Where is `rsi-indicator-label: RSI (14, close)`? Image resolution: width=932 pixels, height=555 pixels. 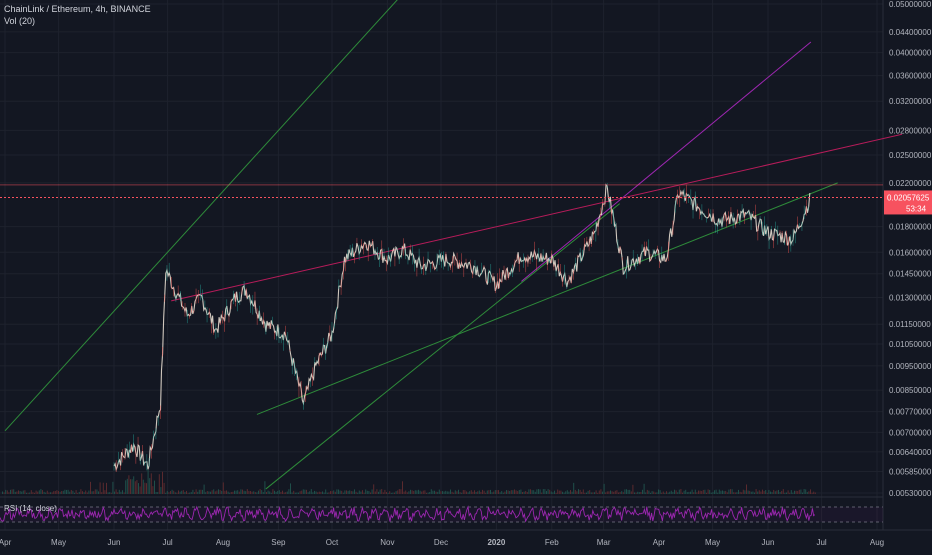
rsi-indicator-label: RSI (14, close) is located at coordinates (30, 508).